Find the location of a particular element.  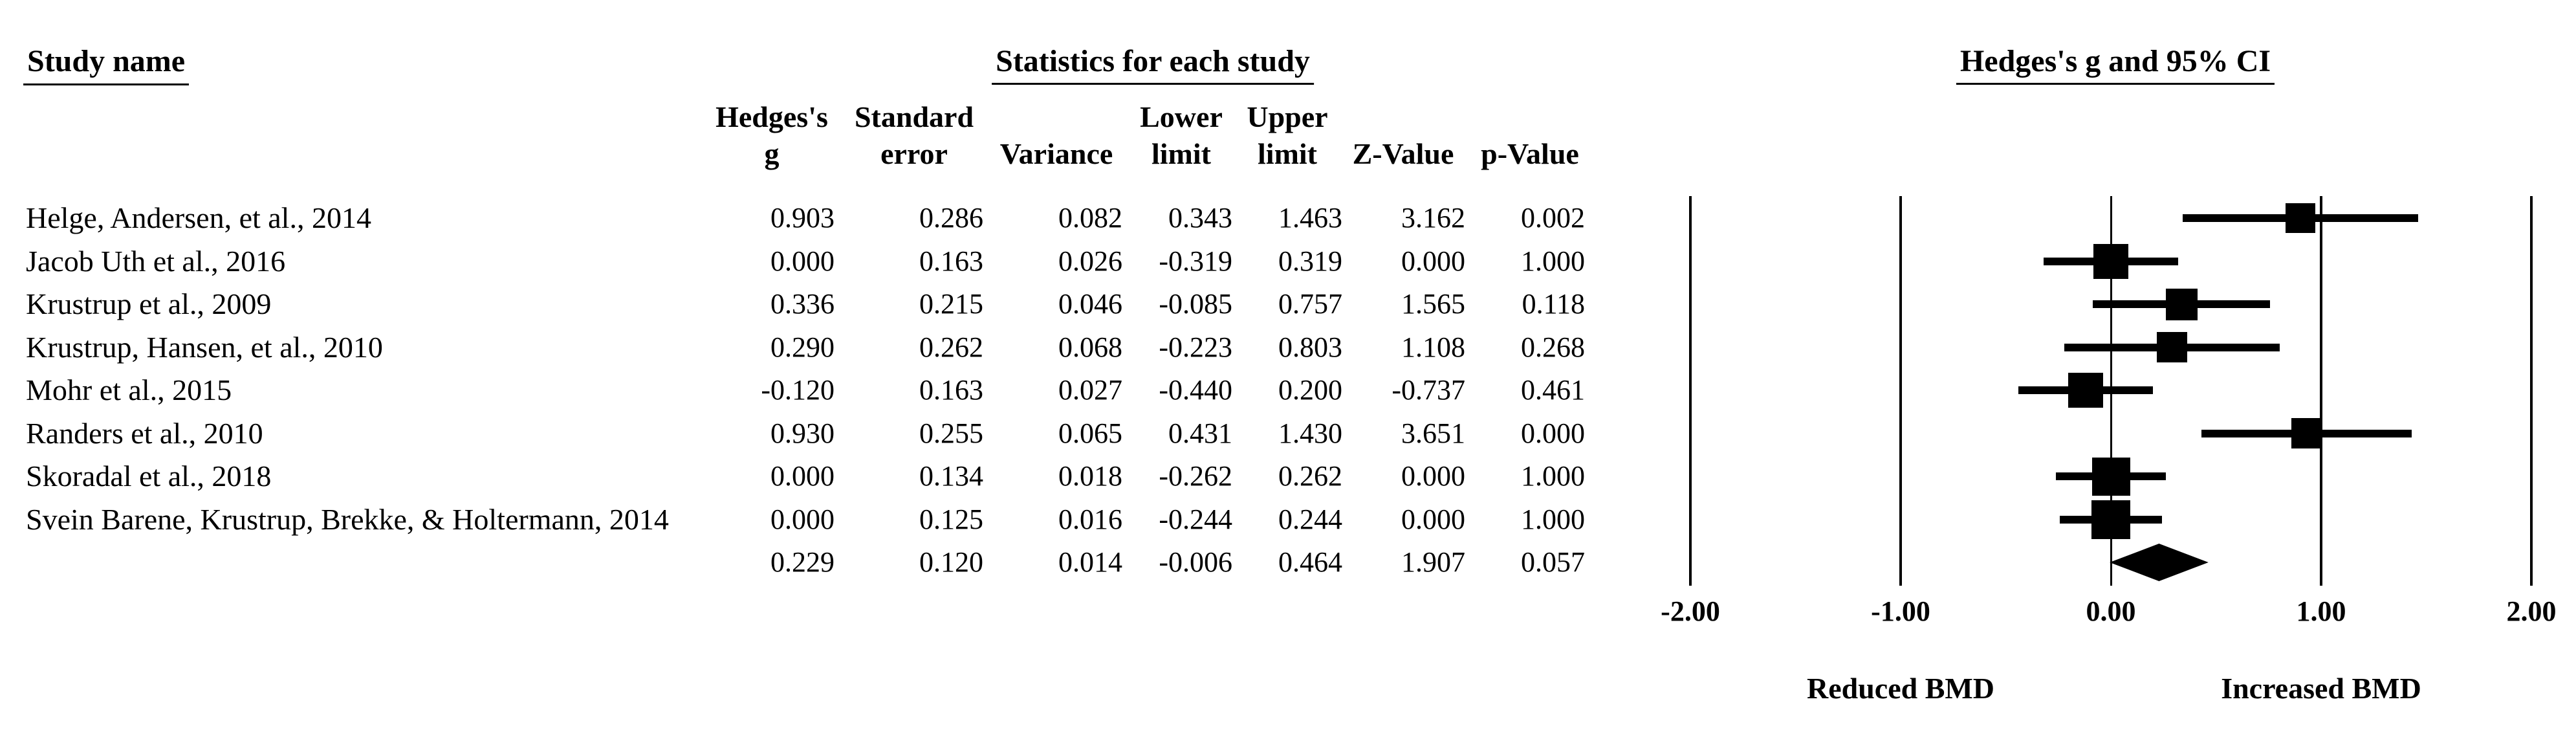

column-header-p: p-Value is located at coordinates (1530, 135).